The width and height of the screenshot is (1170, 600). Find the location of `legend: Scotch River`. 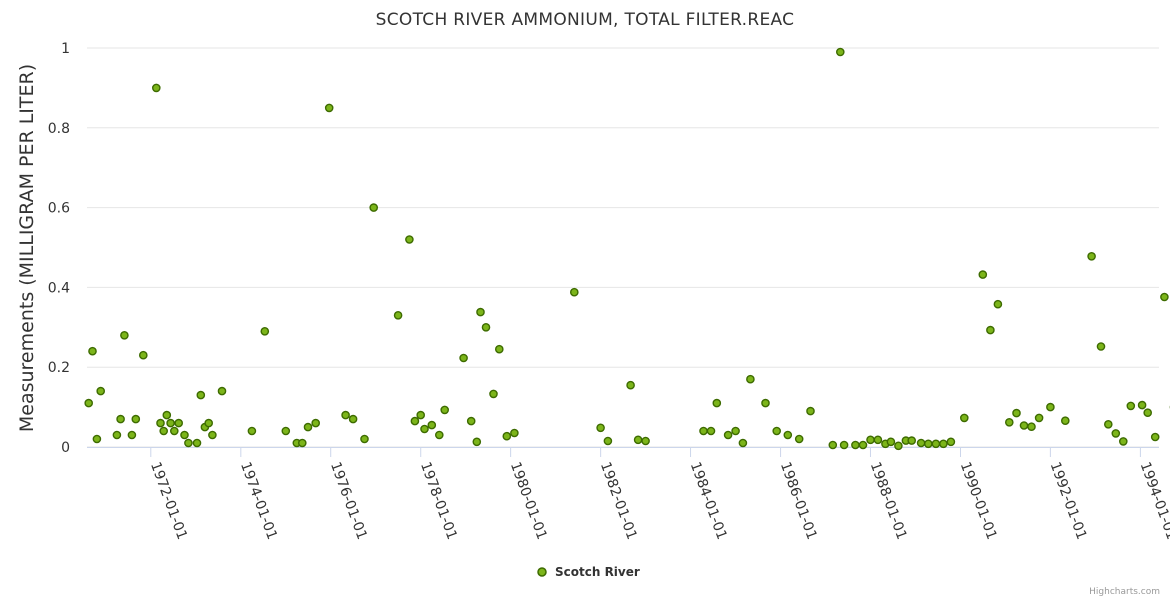

legend: Scotch River is located at coordinates (588, 572).